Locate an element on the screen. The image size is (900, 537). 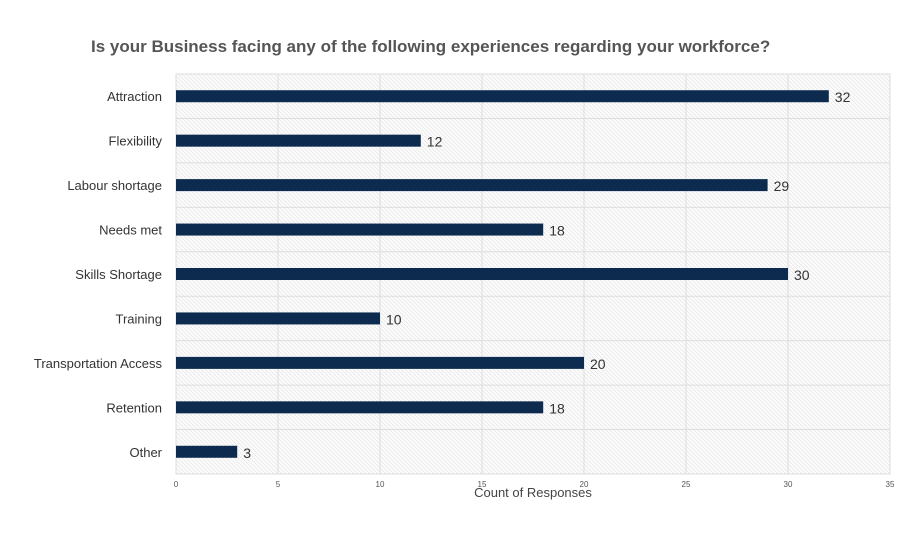
data-label: 12 is located at coordinates (435, 142).